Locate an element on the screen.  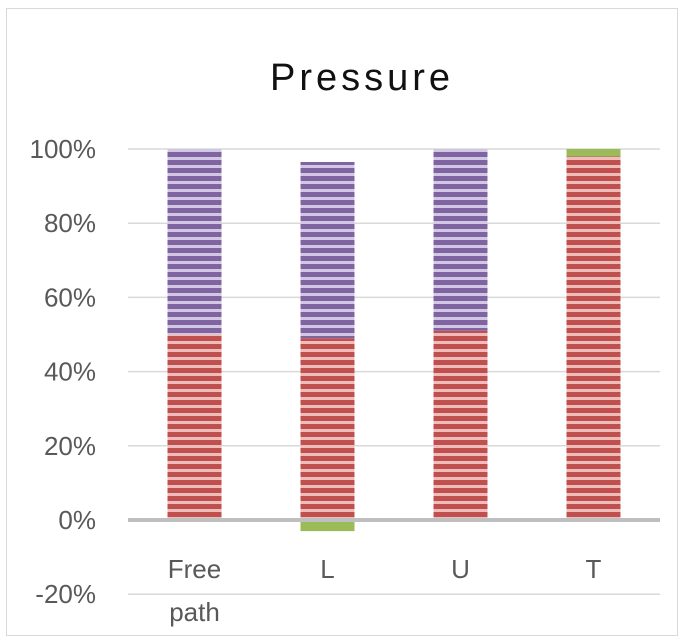
x-category-label: path is located at coordinates (194, 612).